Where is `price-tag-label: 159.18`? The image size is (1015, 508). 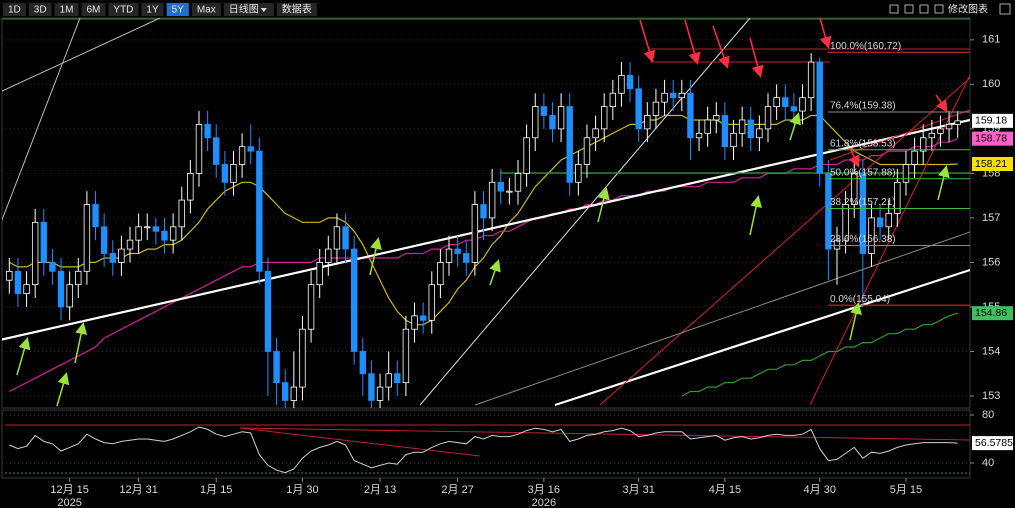 price-tag-label: 159.18 is located at coordinates (991, 121).